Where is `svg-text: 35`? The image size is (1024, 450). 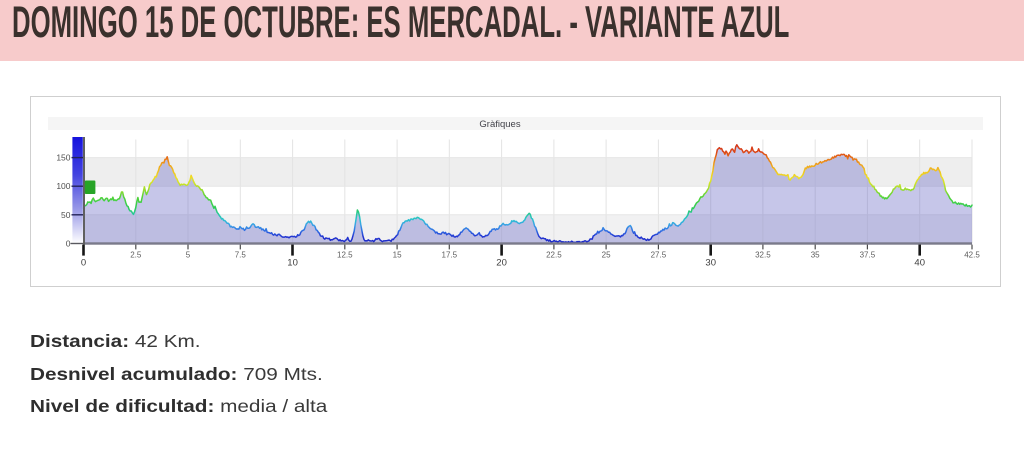
svg-text: 35 is located at coordinates (815, 255).